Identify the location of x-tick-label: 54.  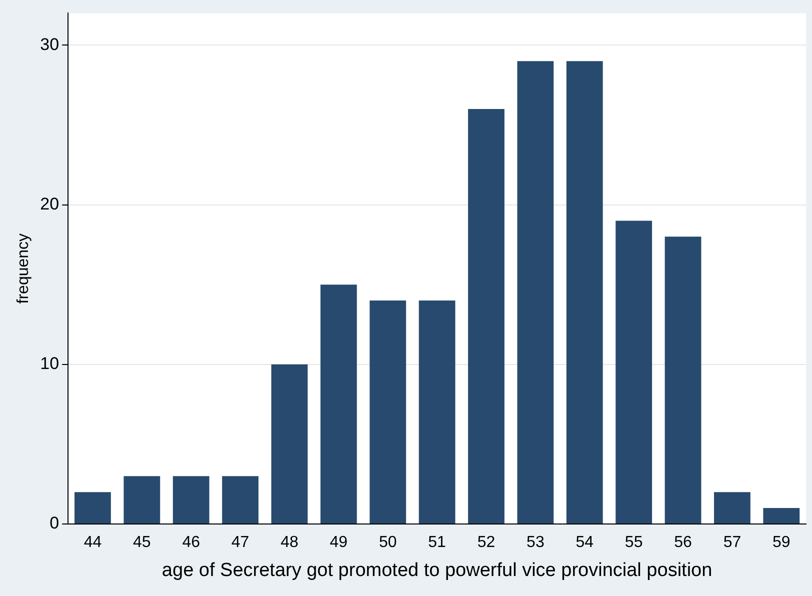
(585, 543).